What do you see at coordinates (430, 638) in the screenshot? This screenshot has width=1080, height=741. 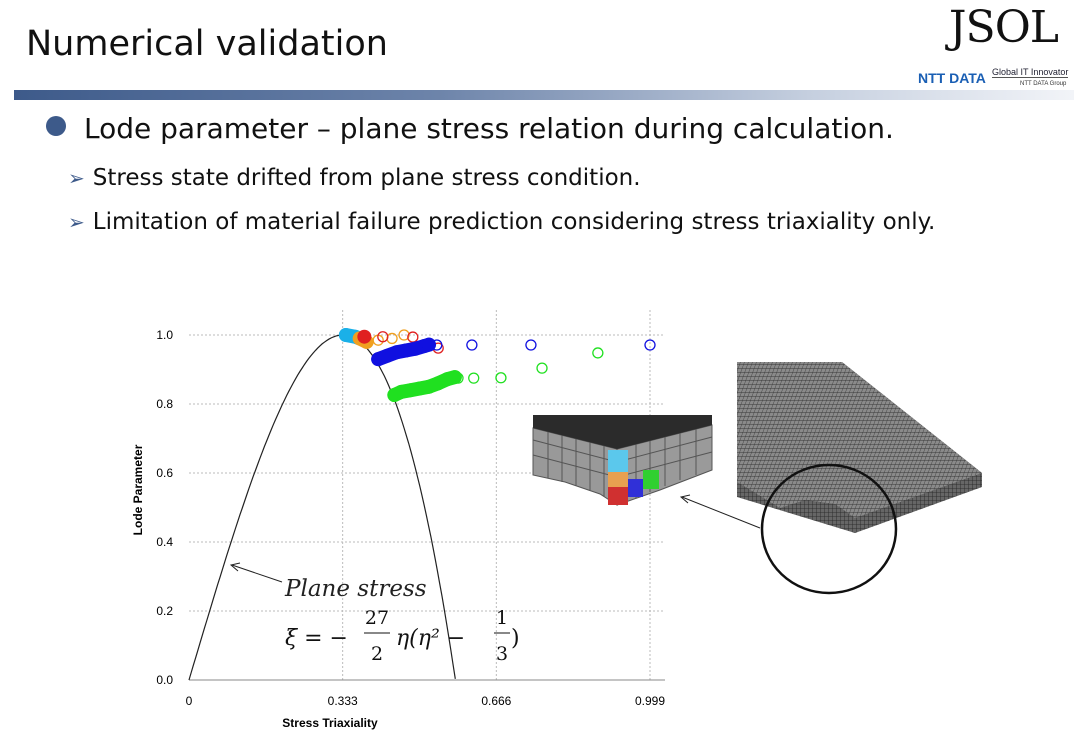 I see `formula-mid: η(η² −` at bounding box center [430, 638].